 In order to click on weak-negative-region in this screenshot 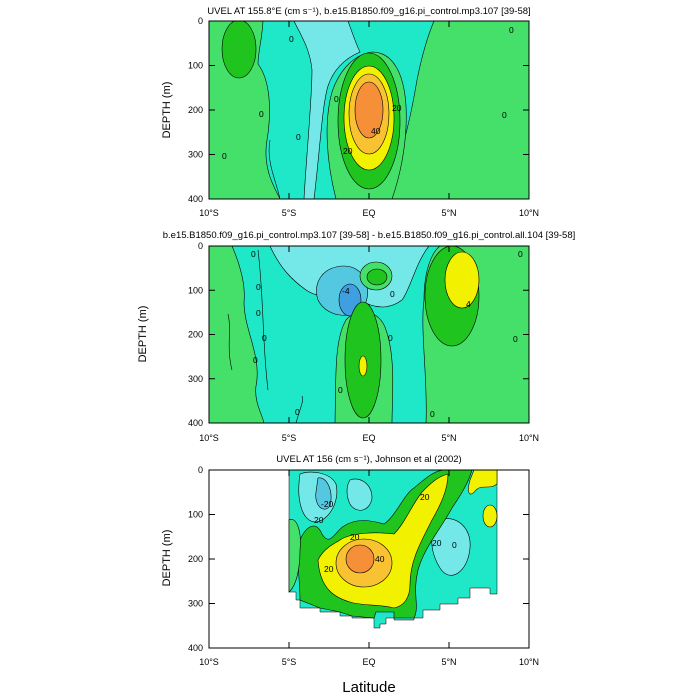, I will do `click(327, 110)`.